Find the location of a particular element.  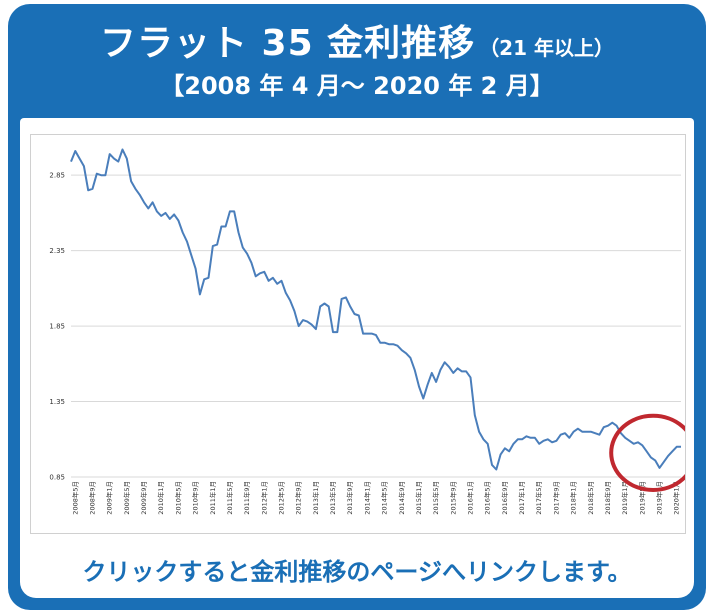

x-tick-label: 2011年9月 is located at coordinates (246, 498).